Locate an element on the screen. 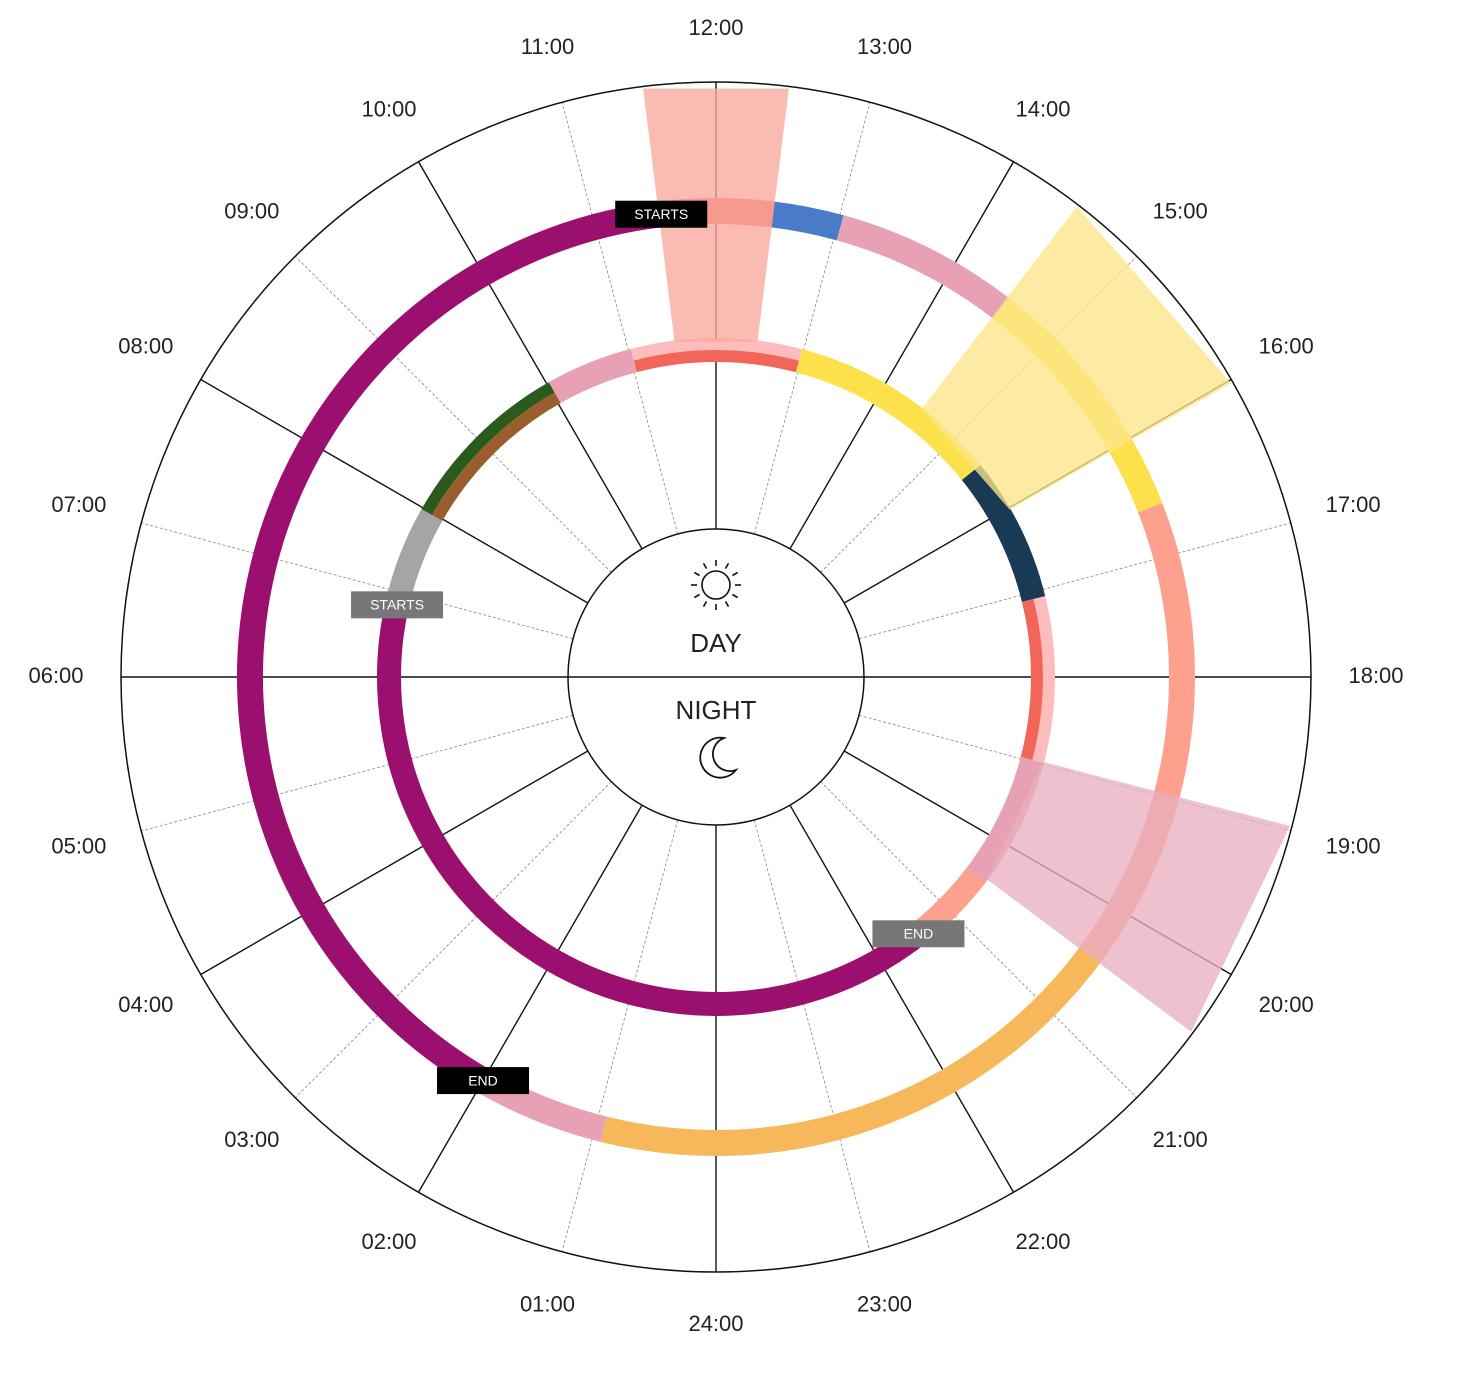 The width and height of the screenshot is (1460, 1376). hour-label: 19:00 is located at coordinates (1353, 846).